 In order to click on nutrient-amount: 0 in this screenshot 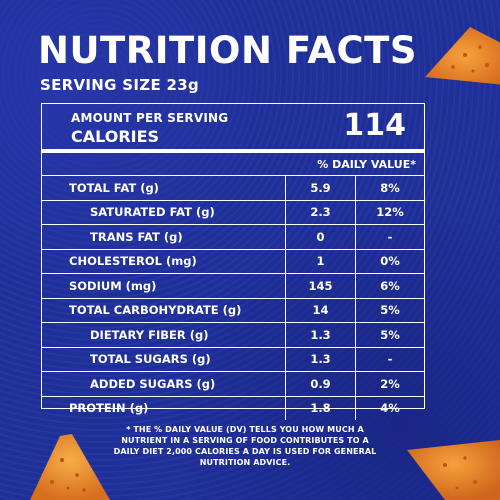, I will do `click(320, 237)`.